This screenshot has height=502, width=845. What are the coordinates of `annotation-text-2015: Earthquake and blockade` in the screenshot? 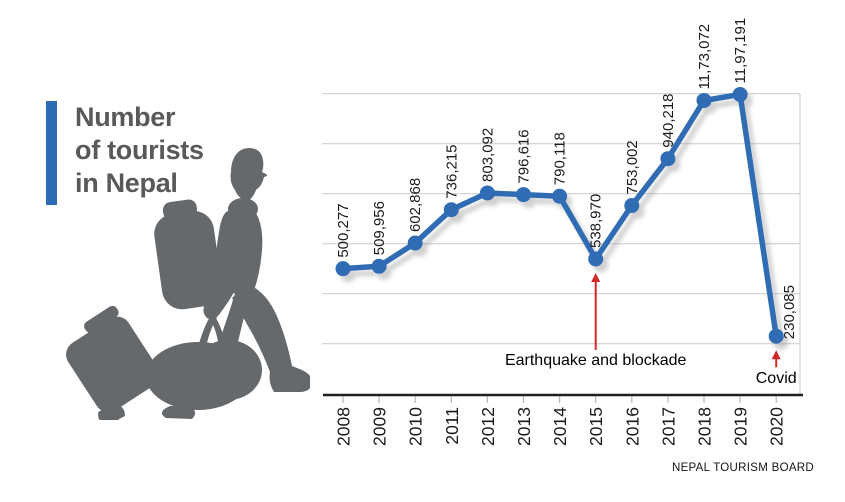 It's located at (596, 360).